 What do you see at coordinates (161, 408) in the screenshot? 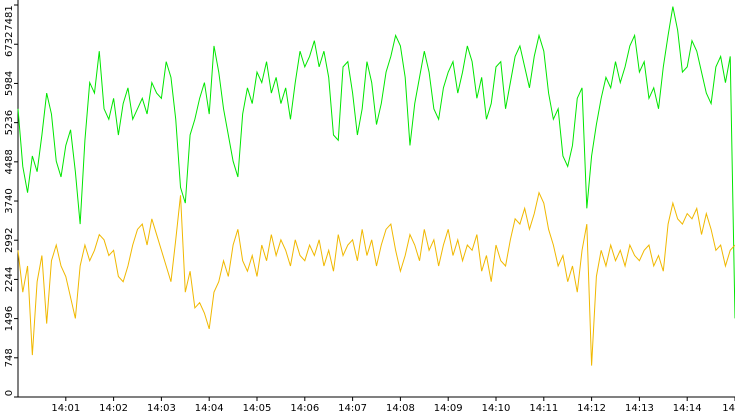
I see `x-tick-label: 14:03` at bounding box center [161, 408].